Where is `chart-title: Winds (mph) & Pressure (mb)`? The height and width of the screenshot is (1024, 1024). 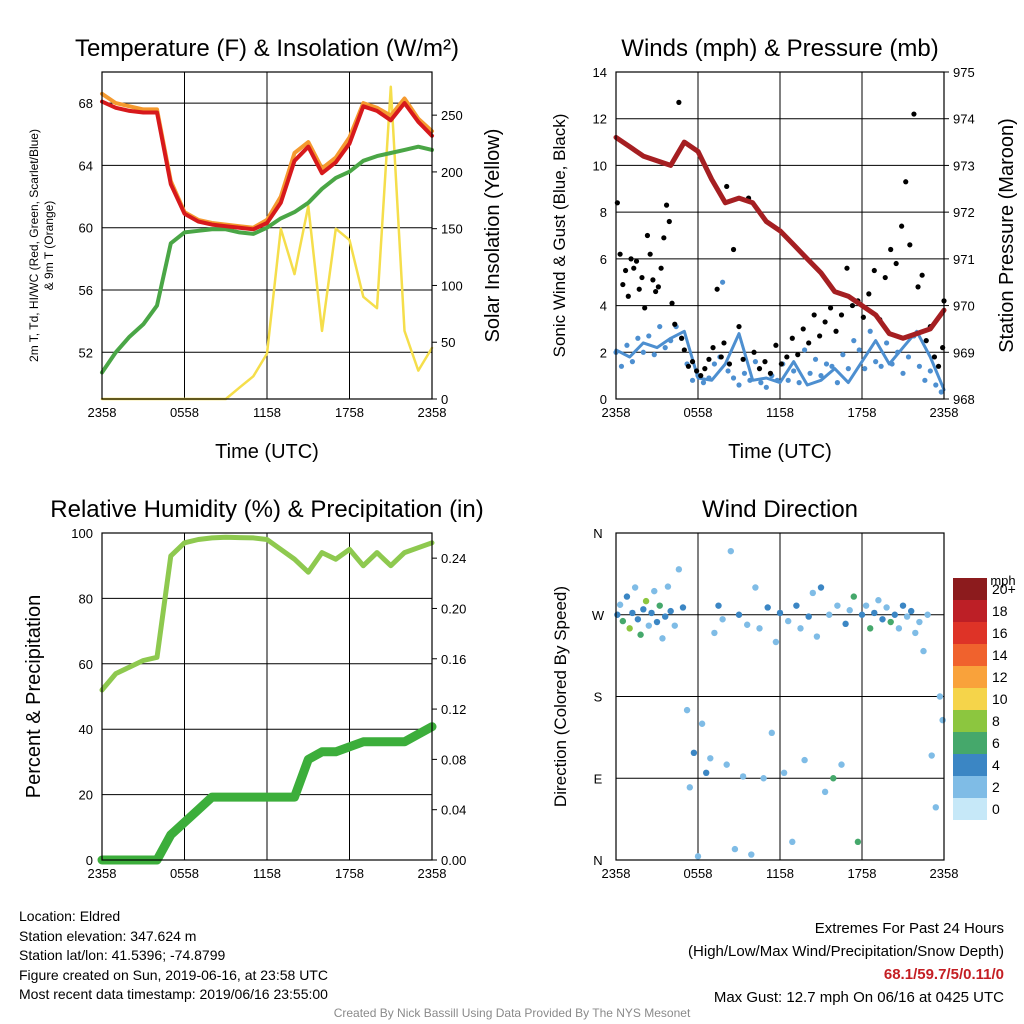 chart-title: Winds (mph) & Pressure (mb) is located at coordinates (779, 48).